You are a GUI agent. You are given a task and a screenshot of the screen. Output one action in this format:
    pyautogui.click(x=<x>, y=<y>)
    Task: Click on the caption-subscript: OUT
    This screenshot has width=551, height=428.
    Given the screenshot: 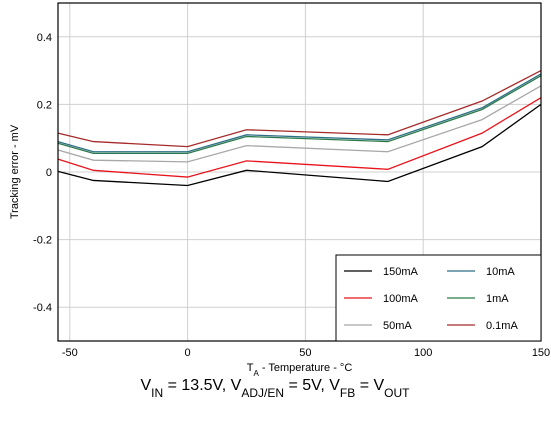 What is the action you would take?
    pyautogui.click(x=397, y=393)
    